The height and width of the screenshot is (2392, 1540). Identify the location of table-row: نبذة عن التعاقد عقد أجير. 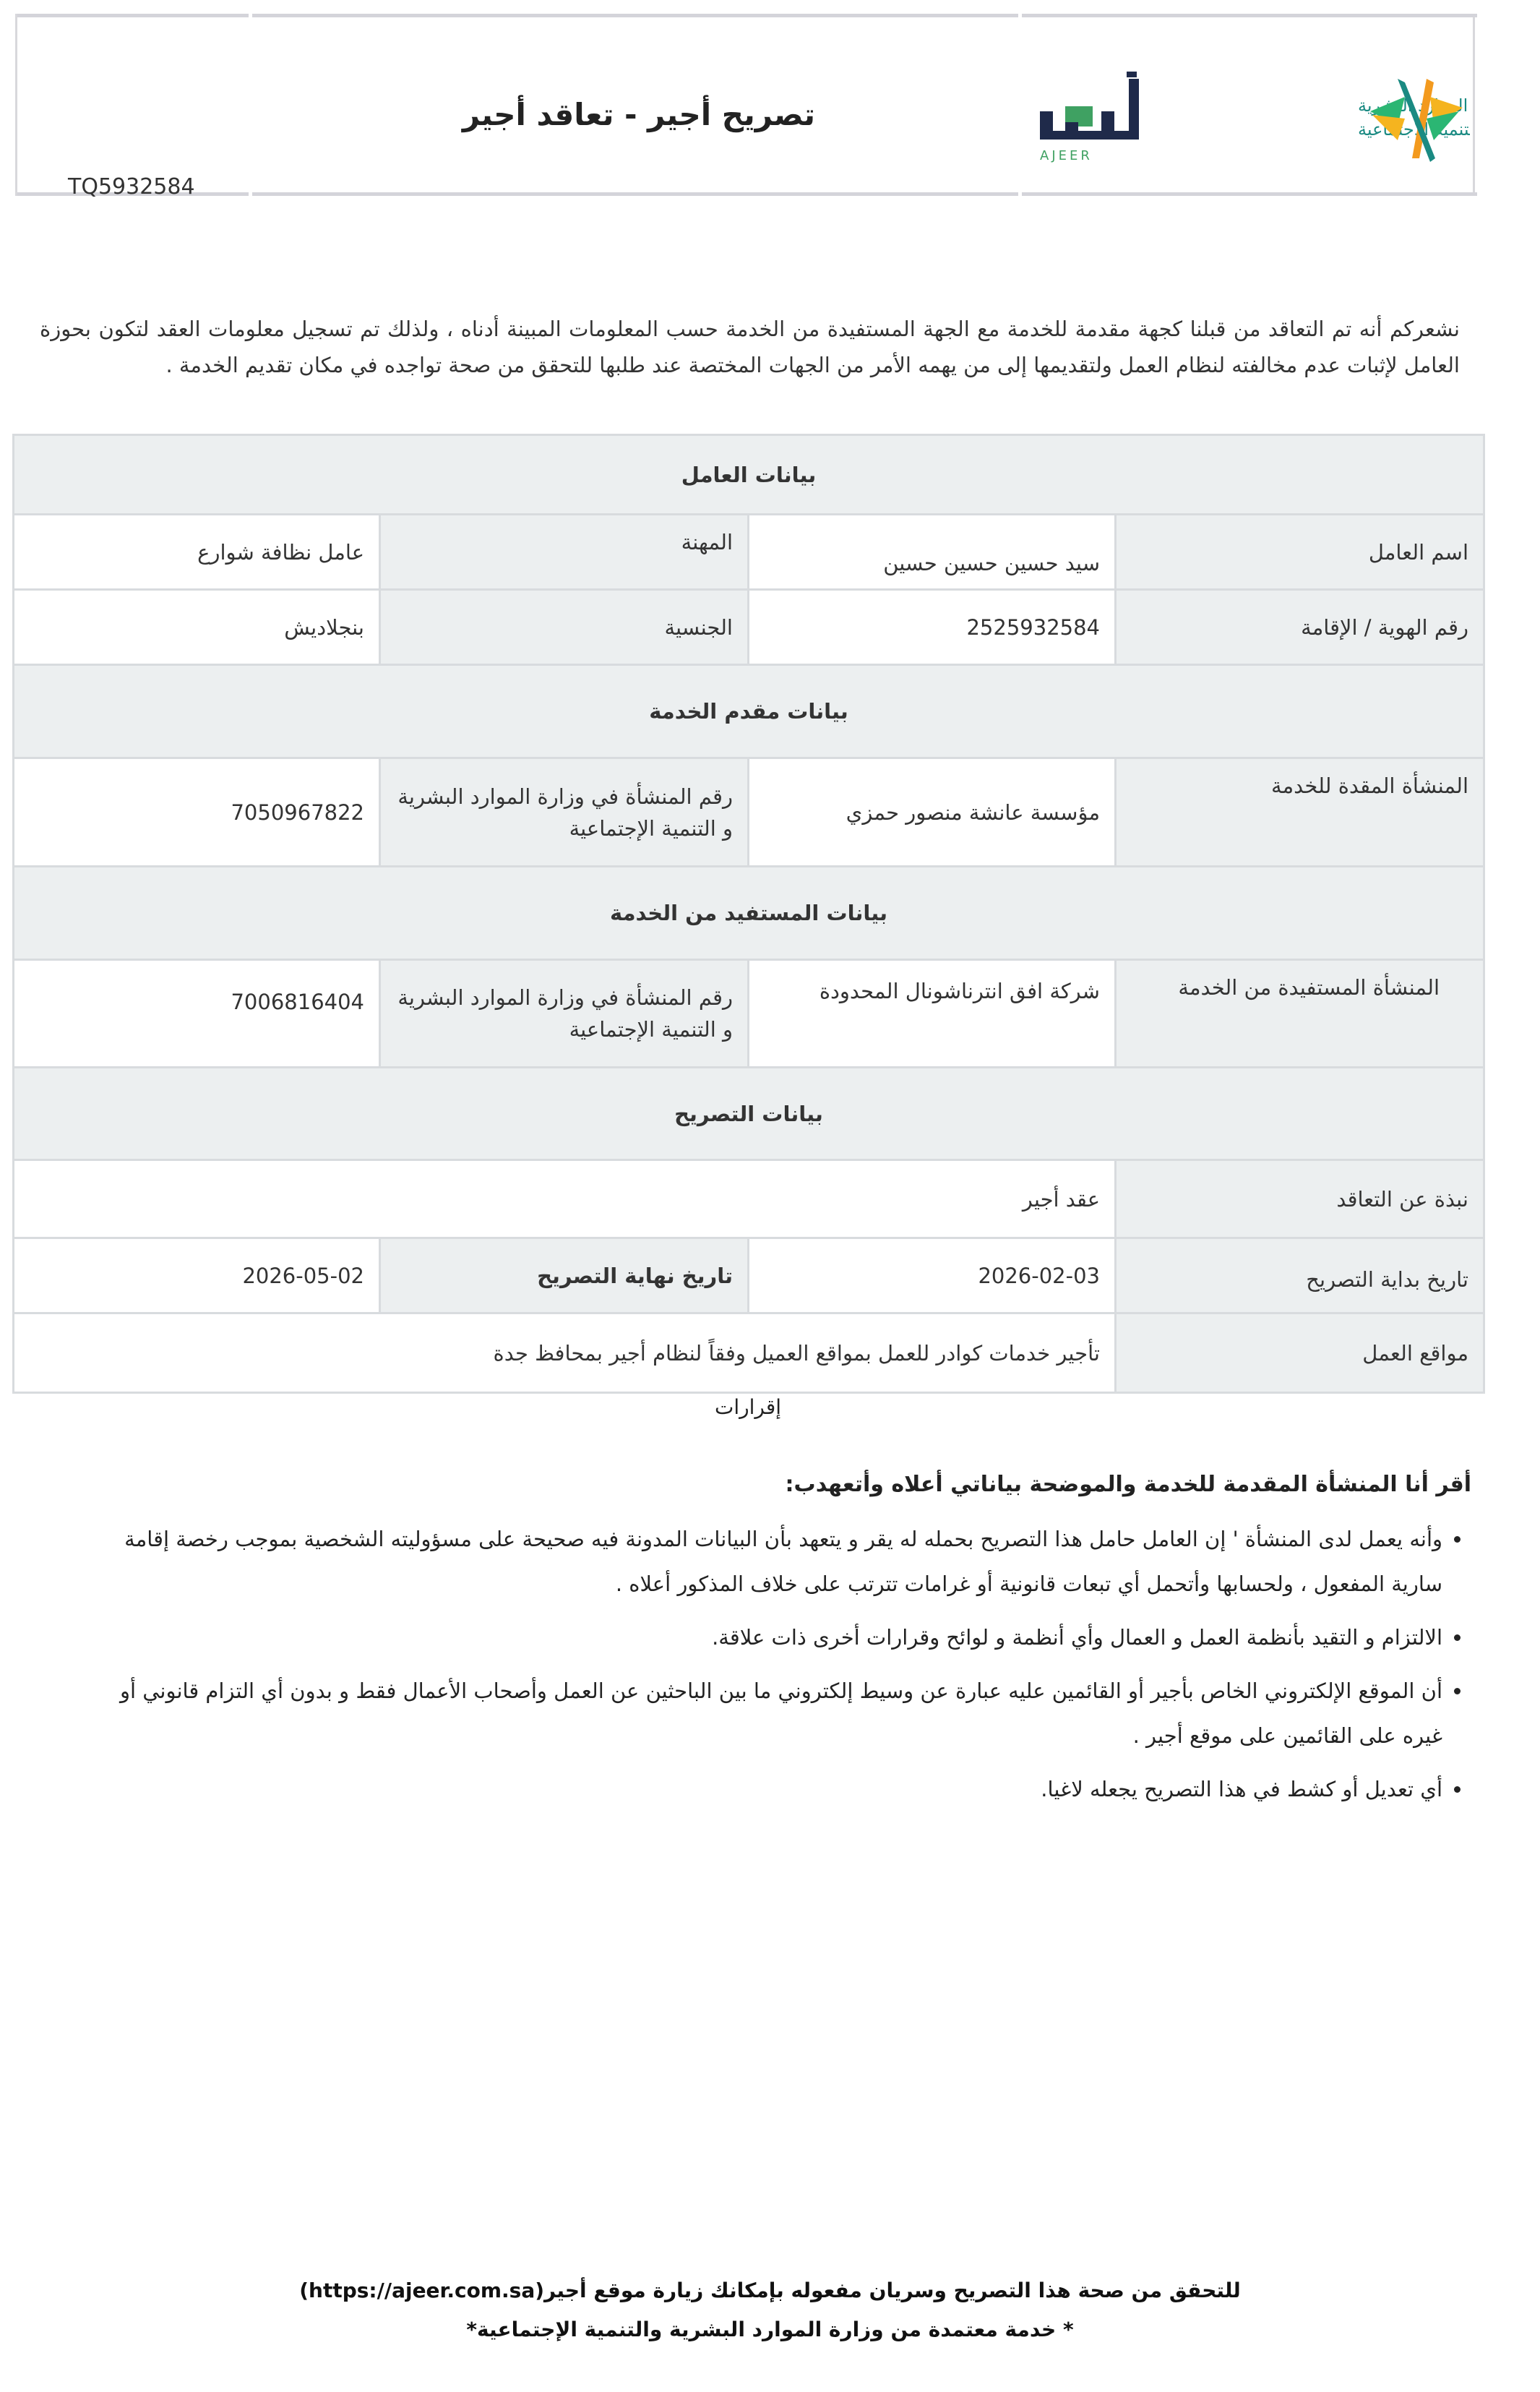
(748, 1199).